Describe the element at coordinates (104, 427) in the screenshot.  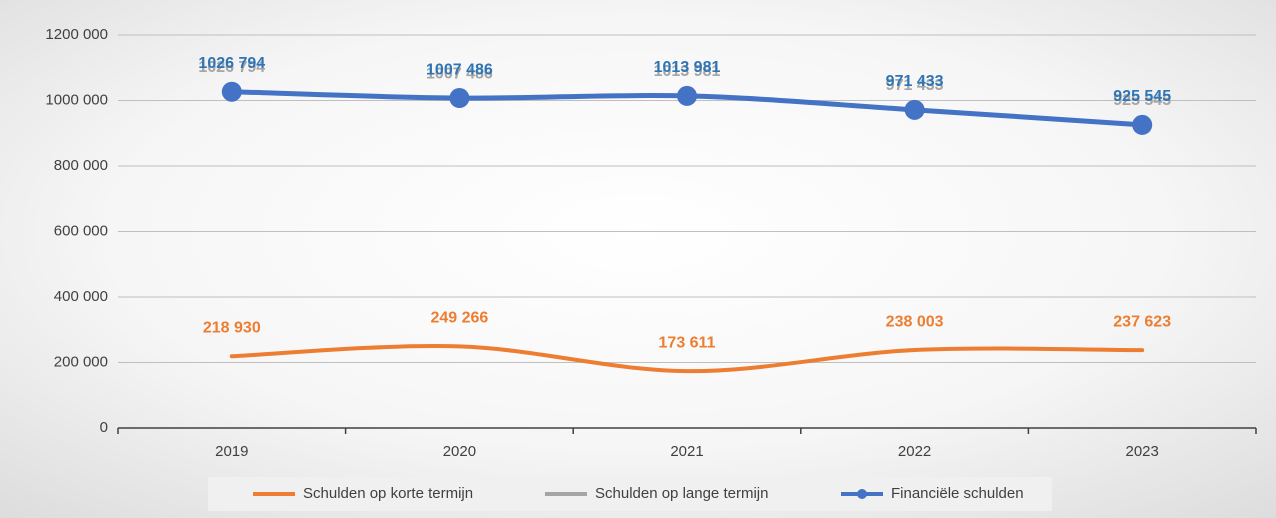
I see `y-tick-label: 0` at that location.